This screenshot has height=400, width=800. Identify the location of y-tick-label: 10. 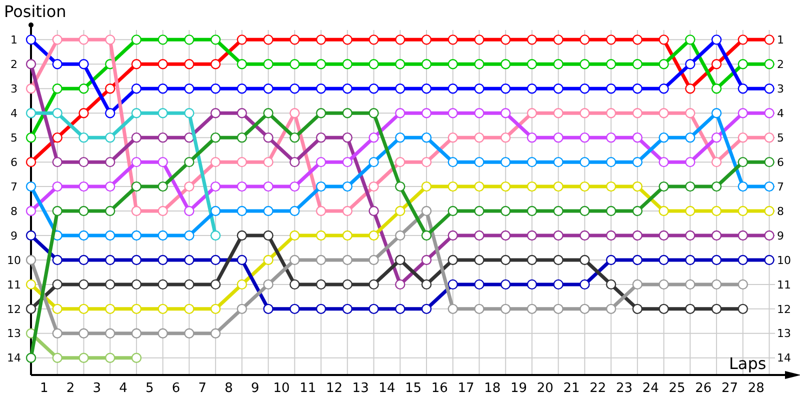
(14, 260).